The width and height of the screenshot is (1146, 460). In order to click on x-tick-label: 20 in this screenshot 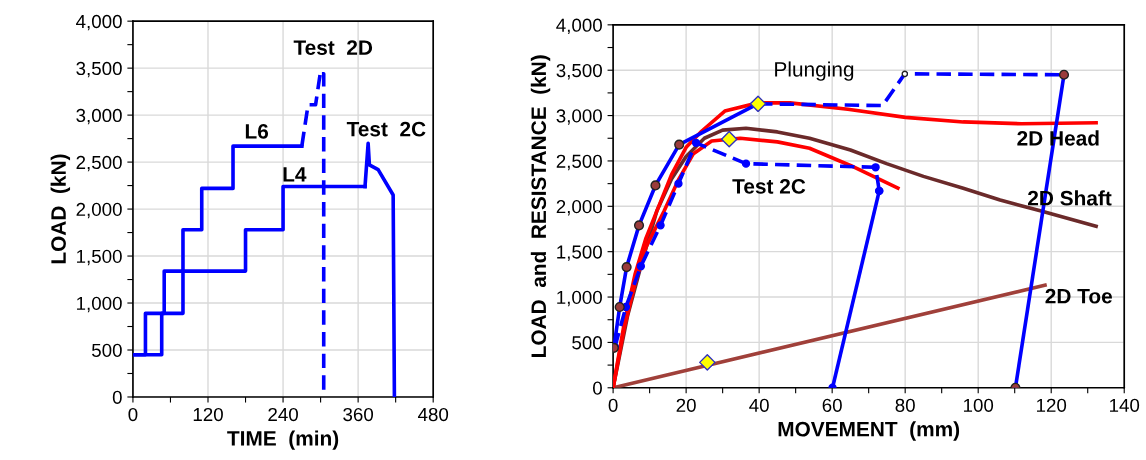, I will do `click(686, 405)`.